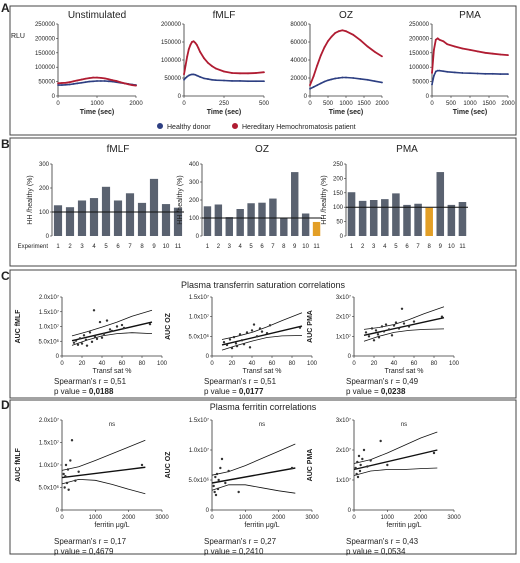 This screenshot has height=563, width=520. I want to click on p-value: p value = 0,2410, so click(234, 551).